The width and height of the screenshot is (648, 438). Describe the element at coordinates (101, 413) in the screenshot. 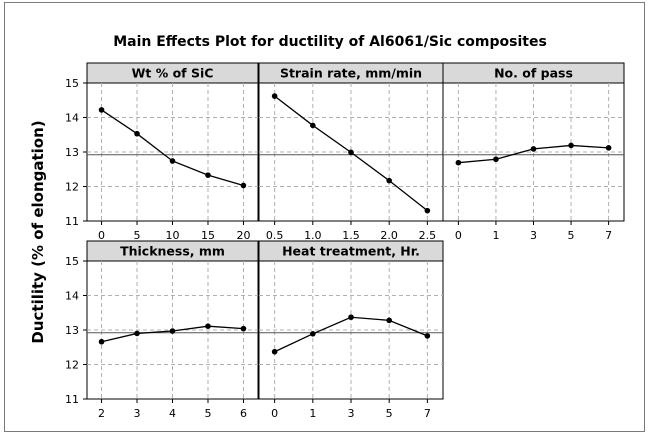

I see `x-tick-label: 2` at that location.